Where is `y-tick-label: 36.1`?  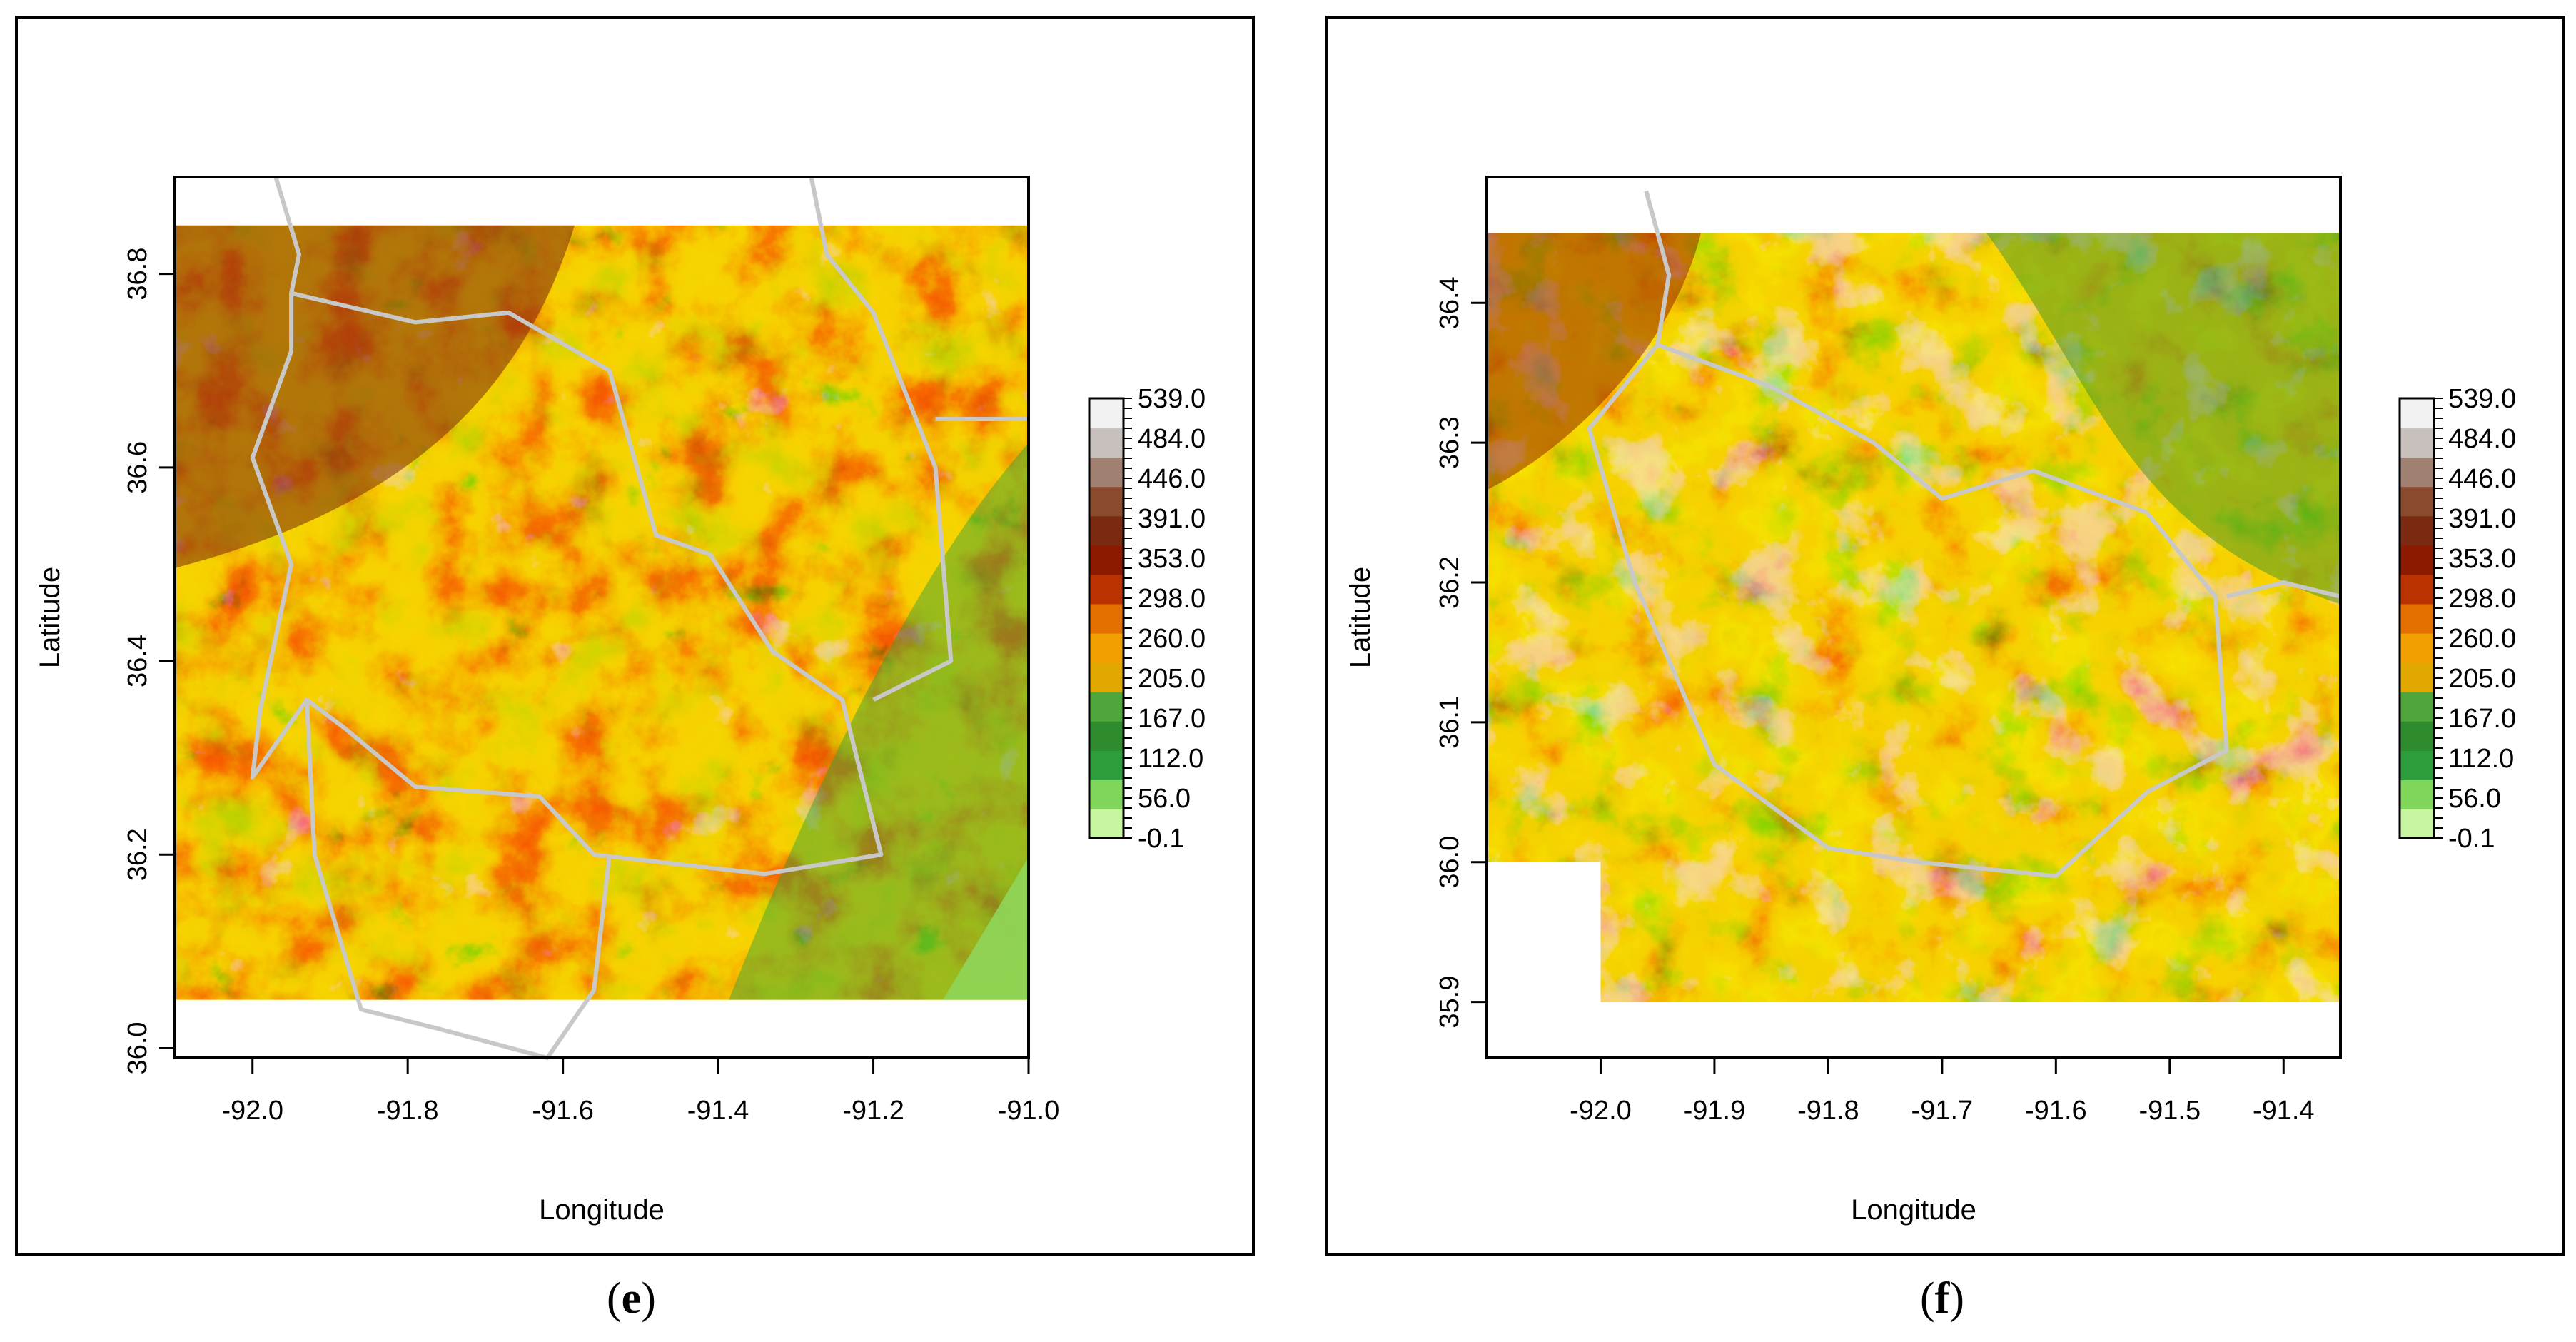
y-tick-label: 36.1 is located at coordinates (1450, 722).